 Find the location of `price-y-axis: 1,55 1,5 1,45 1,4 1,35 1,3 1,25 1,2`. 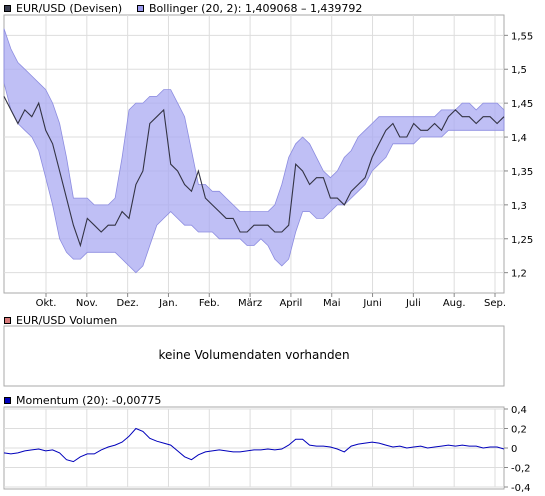

price-y-axis: 1,55 1,5 1,45 1,4 1,35 1,3 1,25 1,2 is located at coordinates (518, 155).